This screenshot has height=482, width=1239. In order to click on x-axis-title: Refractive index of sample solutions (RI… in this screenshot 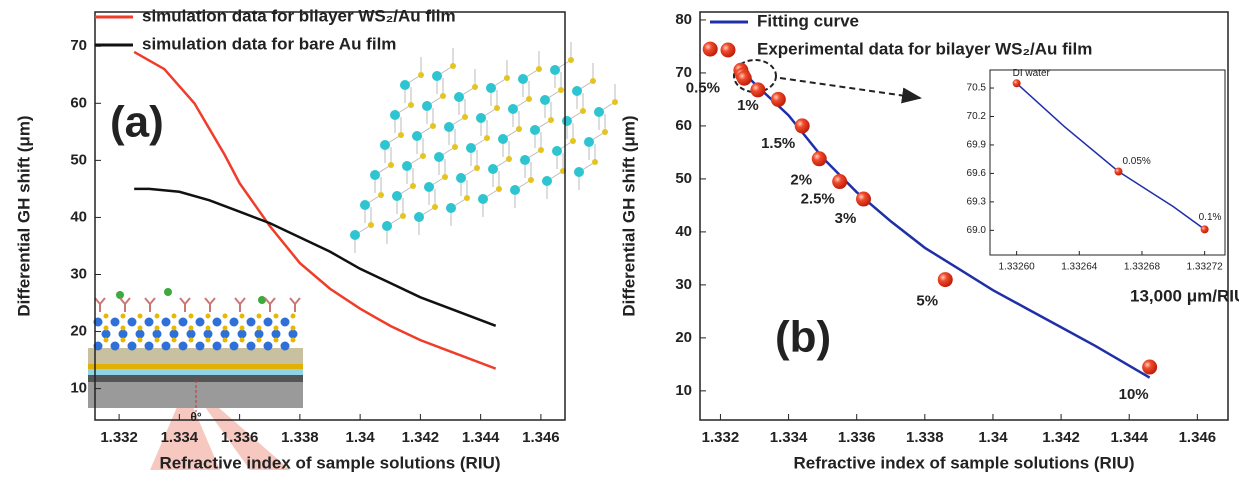, I will do `click(329, 462)`.